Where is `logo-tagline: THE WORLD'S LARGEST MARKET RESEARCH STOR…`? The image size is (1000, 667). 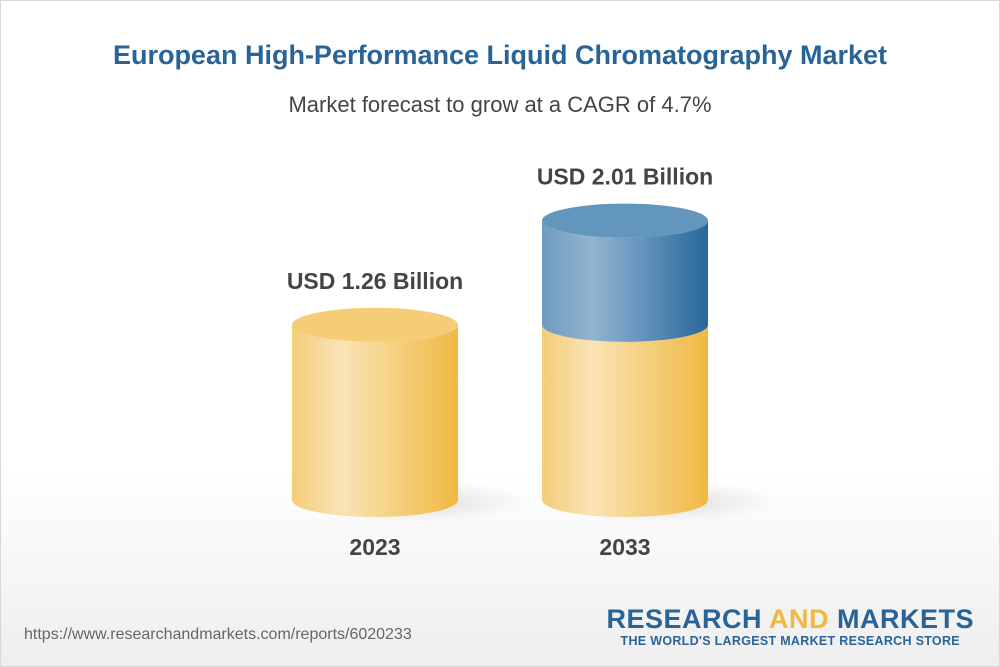 logo-tagline: THE WORLD'S LARGEST MARKET RESEARCH STOR… is located at coordinates (790, 641).